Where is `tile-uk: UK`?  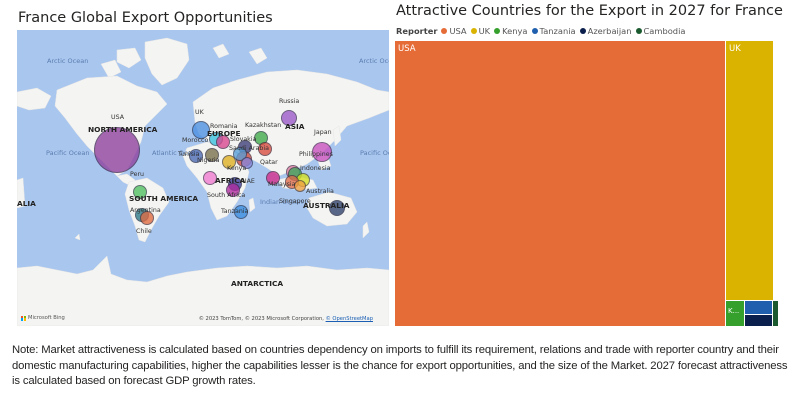 tile-uk: UK is located at coordinates (749, 170).